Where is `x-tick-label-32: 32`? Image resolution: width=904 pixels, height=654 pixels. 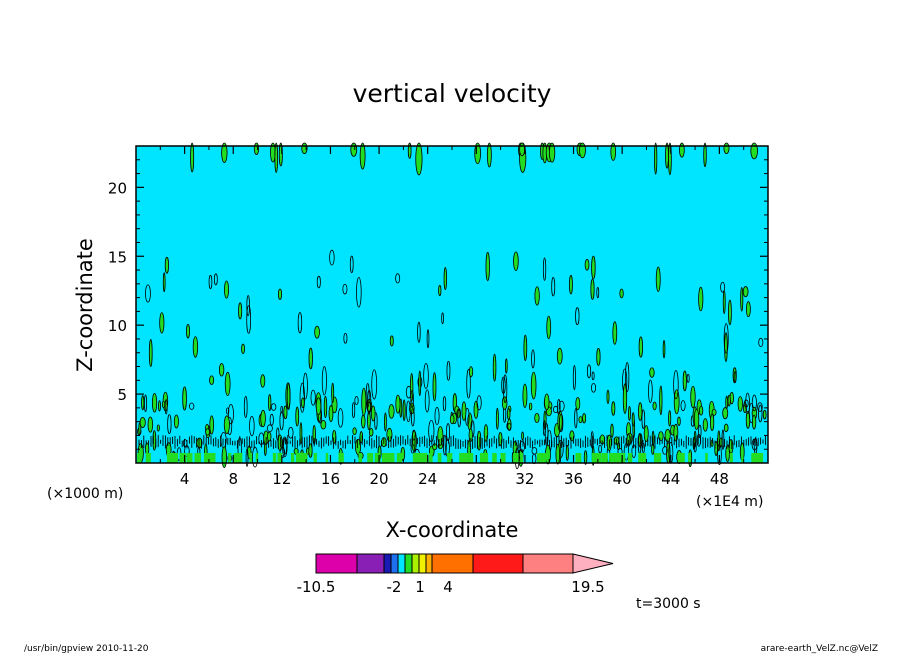
x-tick-label-32: 32 is located at coordinates (524, 479).